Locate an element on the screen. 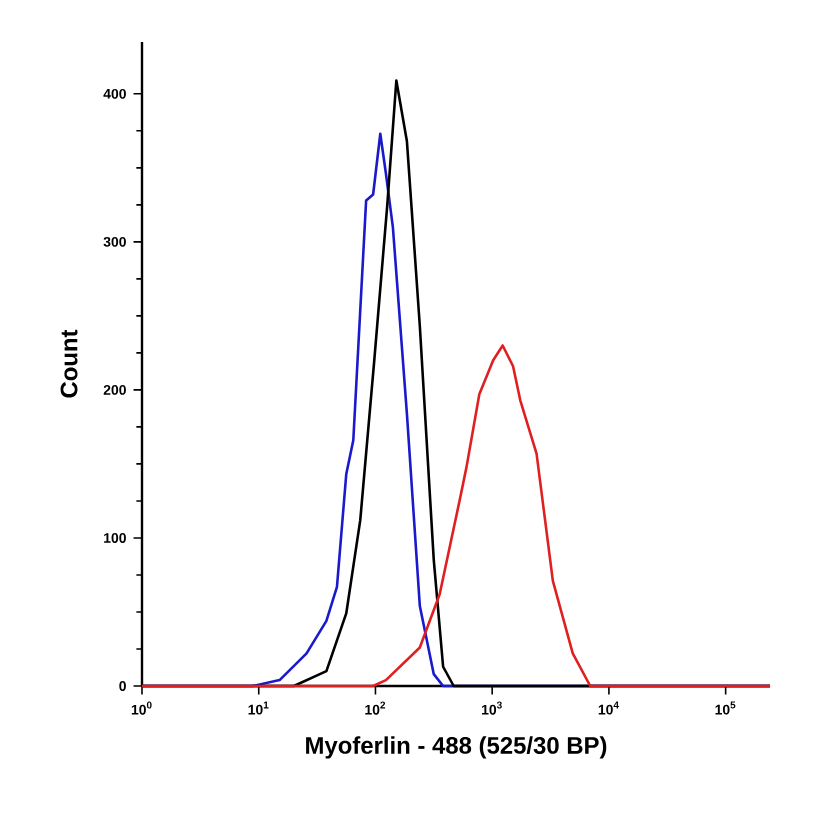 This screenshot has height=828, width=814. x-axis-title: Myoferlin - 488 (525/30 BP) is located at coordinates (456, 747).